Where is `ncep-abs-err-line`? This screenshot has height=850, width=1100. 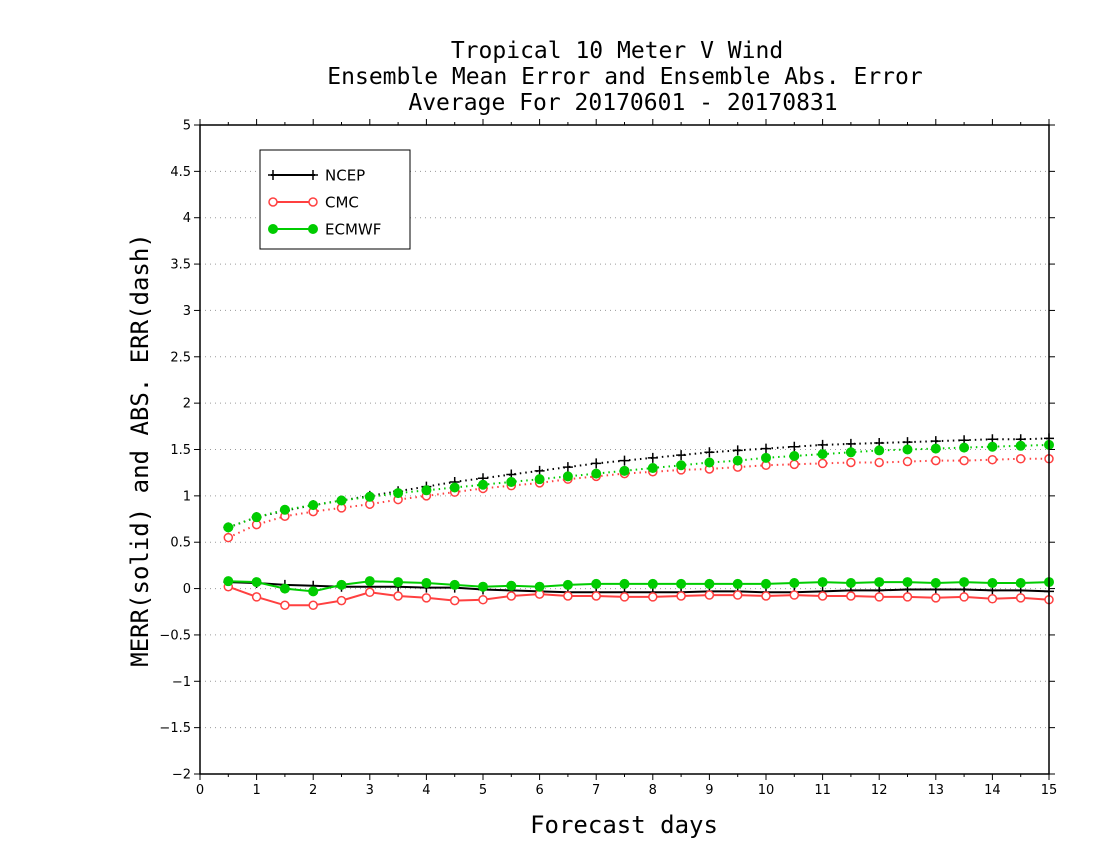
ncep-abs-err-line is located at coordinates (638, 483).